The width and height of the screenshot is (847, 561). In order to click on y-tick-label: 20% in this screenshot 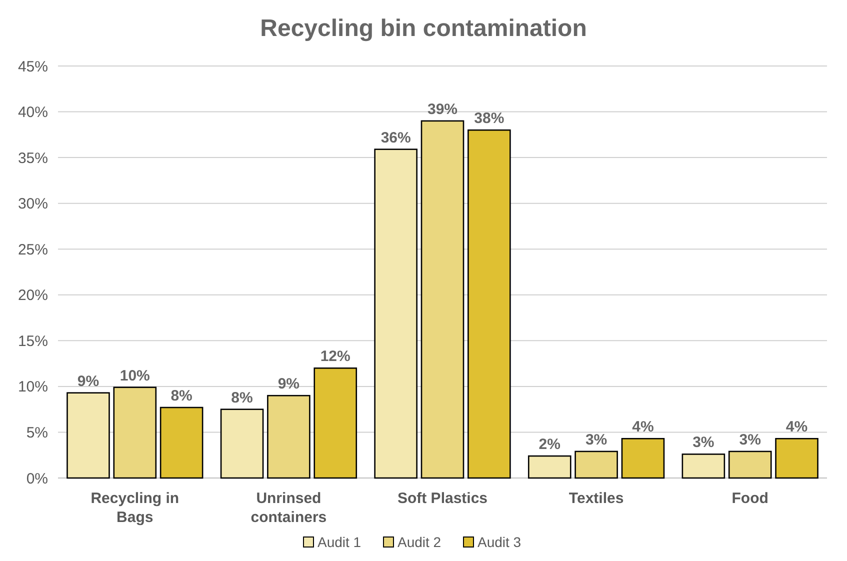, I will do `click(33, 295)`.